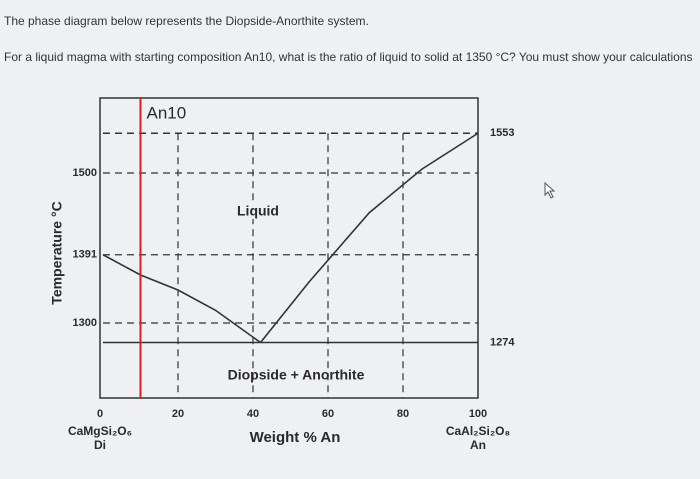 This screenshot has height=479, width=700. Describe the element at coordinates (478, 431) in the screenshot. I see `end-member-formula: CaAl₂Si₂O₈` at that location.